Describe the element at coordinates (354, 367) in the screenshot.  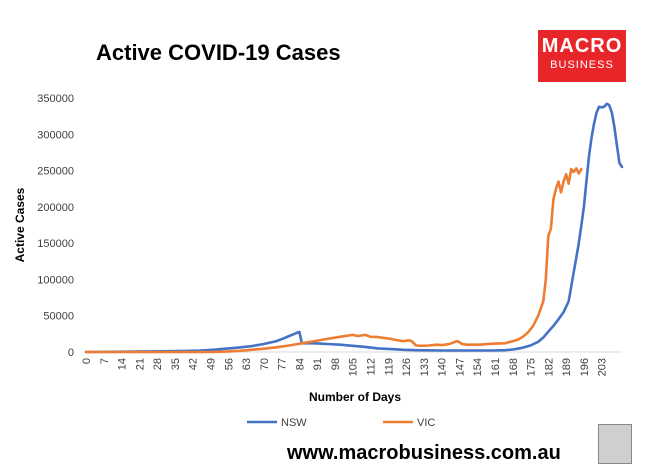
I see `x-tick-label: 105` at that location.